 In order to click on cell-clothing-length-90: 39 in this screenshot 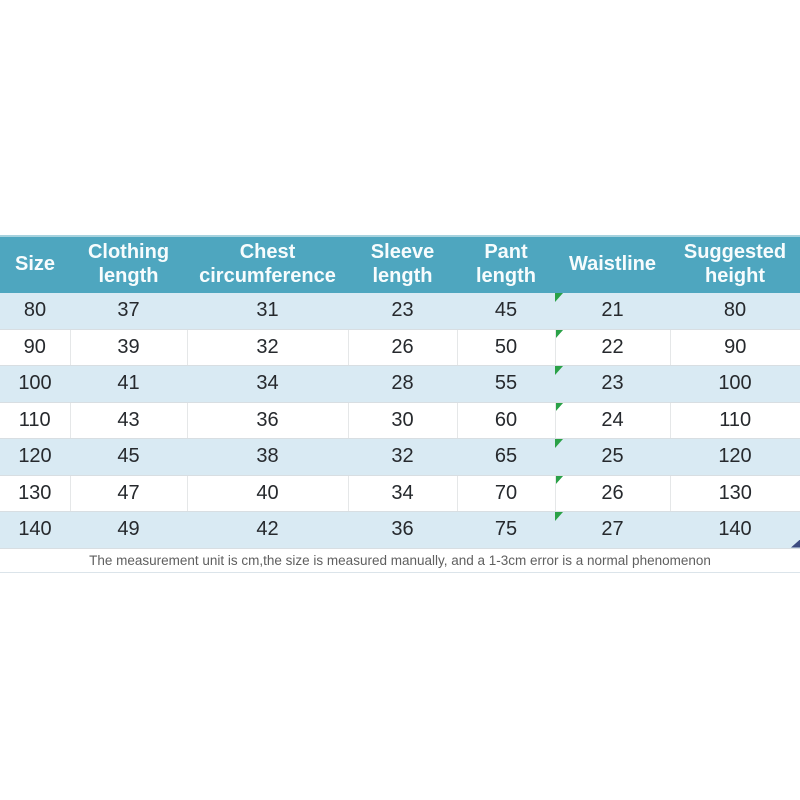, I will do `click(128, 347)`.